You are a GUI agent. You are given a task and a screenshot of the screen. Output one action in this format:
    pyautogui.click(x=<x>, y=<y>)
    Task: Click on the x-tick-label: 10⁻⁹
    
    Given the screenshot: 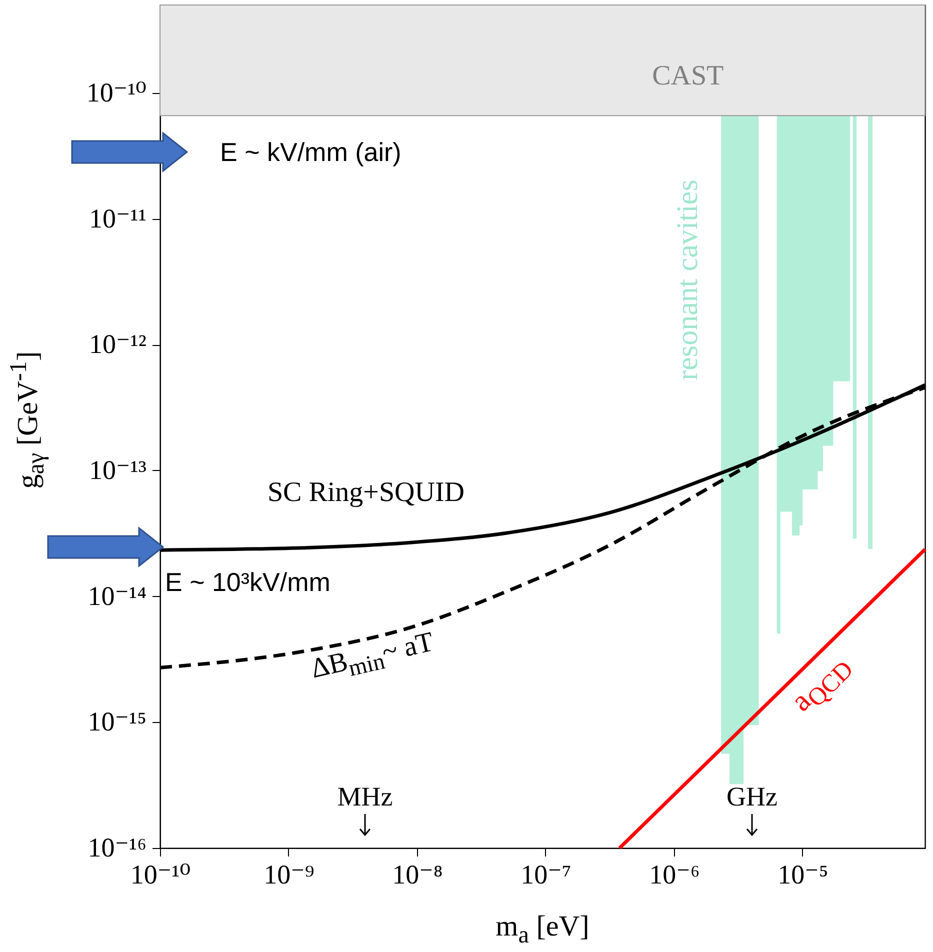 What is the action you would take?
    pyautogui.click(x=289, y=875)
    